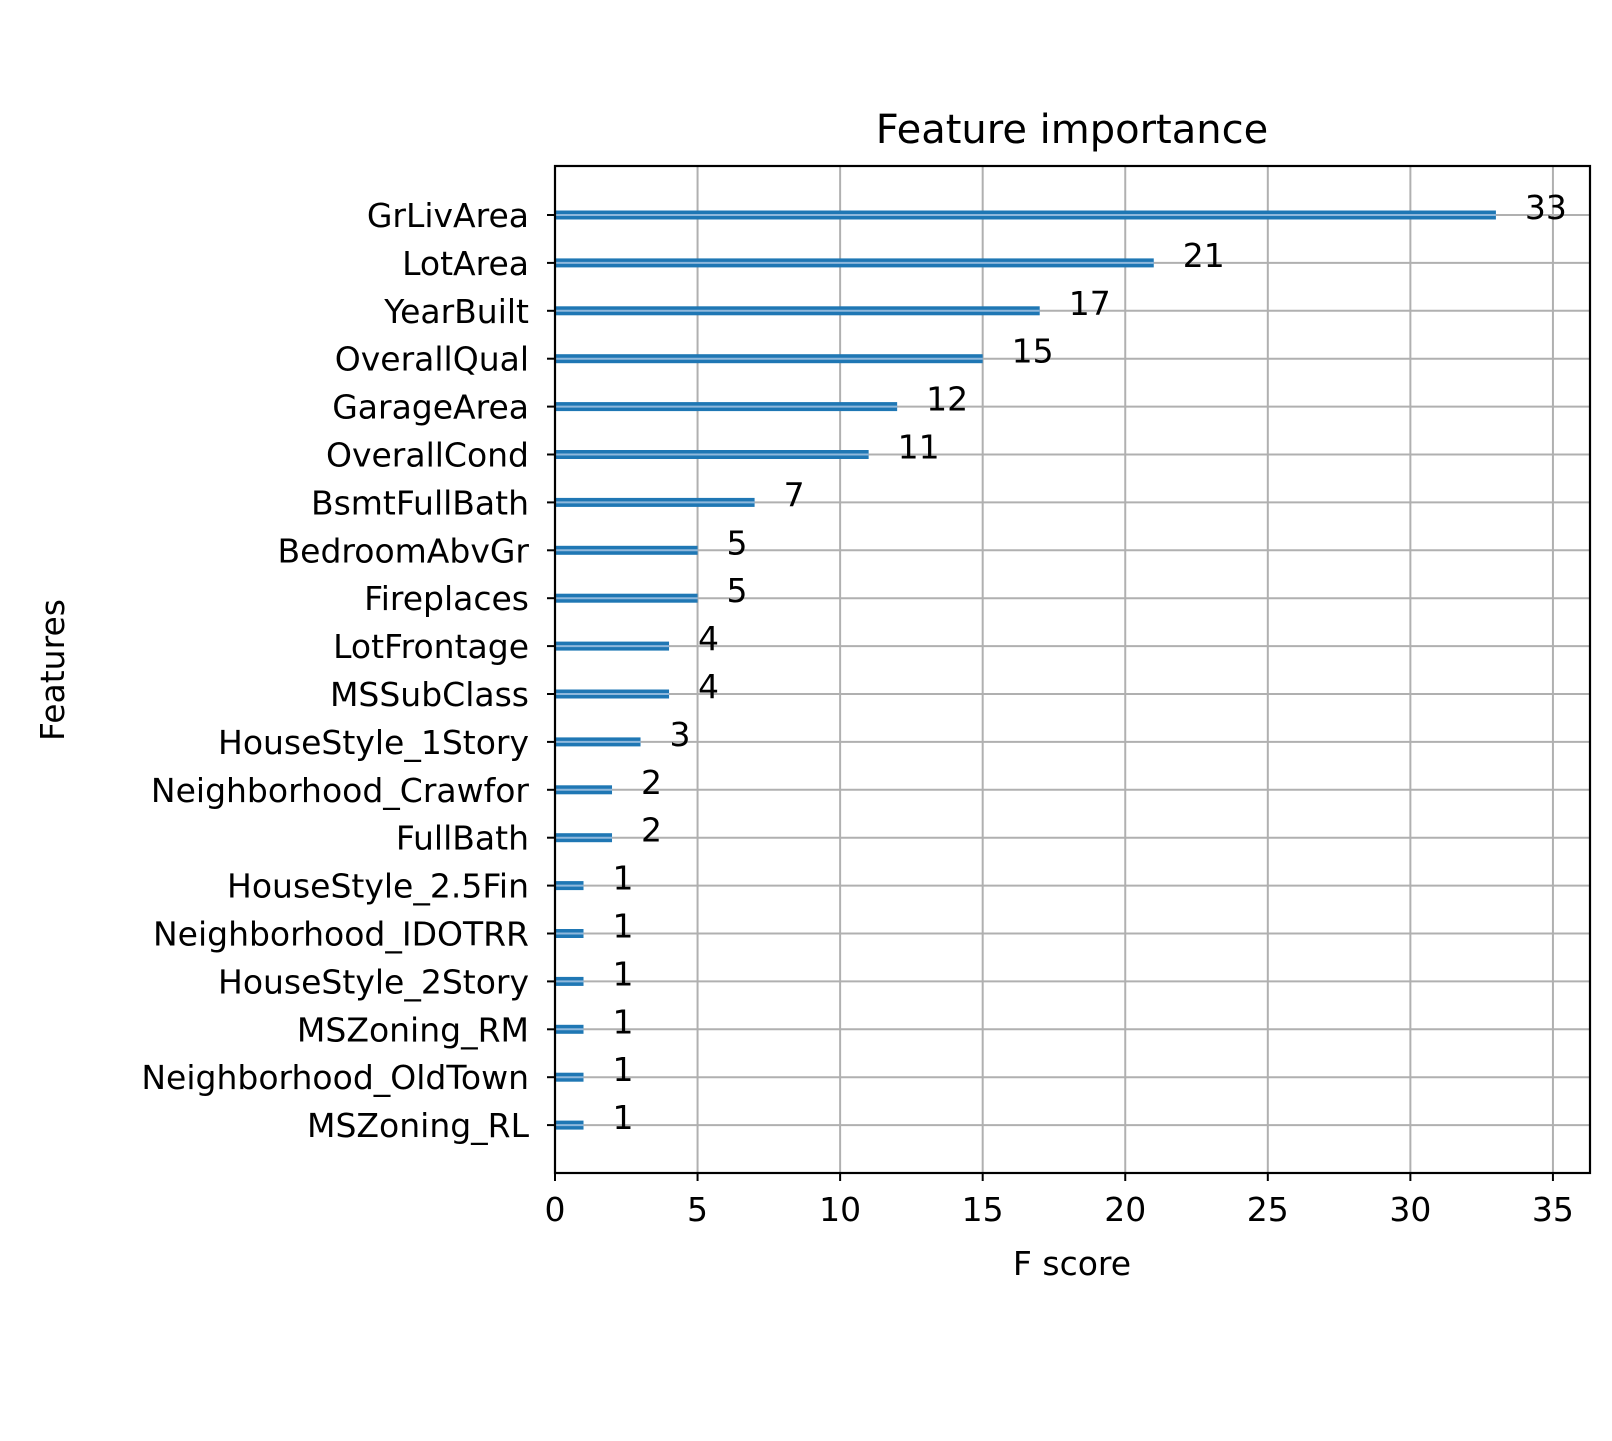 The image size is (1612, 1441). Describe the element at coordinates (462, 838) in the screenshot. I see `y-tick-label: FullBath` at that location.